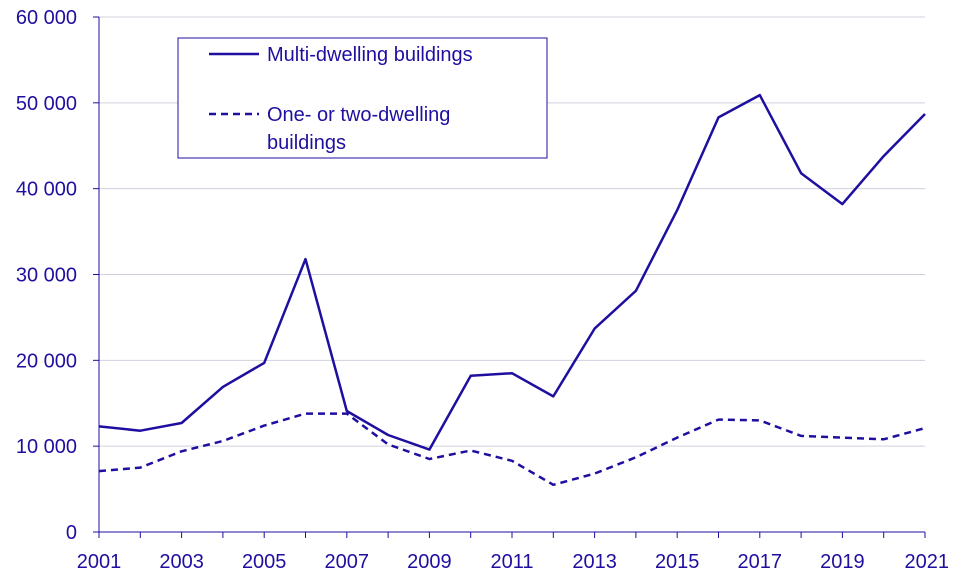 The image size is (965, 578). I want to click on y-tick-label: 50 000, so click(46, 104).